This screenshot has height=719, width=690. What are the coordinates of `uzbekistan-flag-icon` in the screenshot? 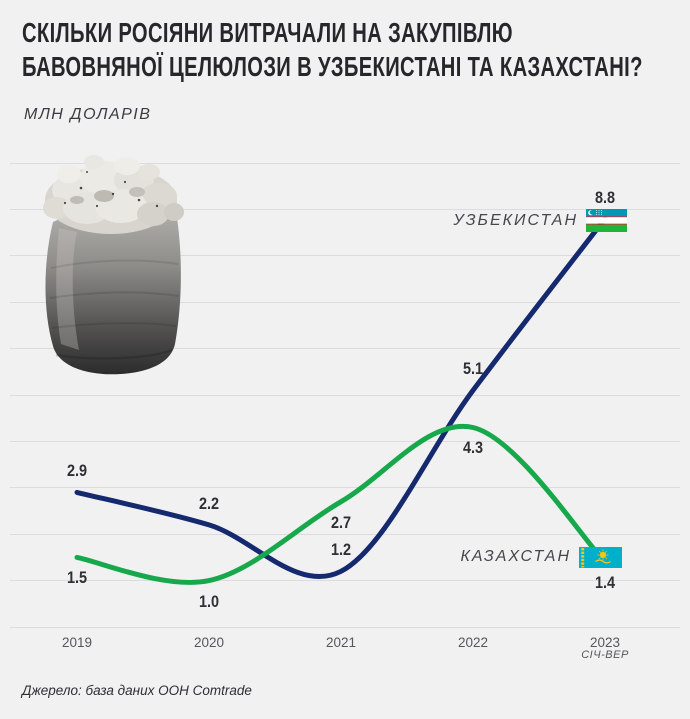 It's located at (606, 220).